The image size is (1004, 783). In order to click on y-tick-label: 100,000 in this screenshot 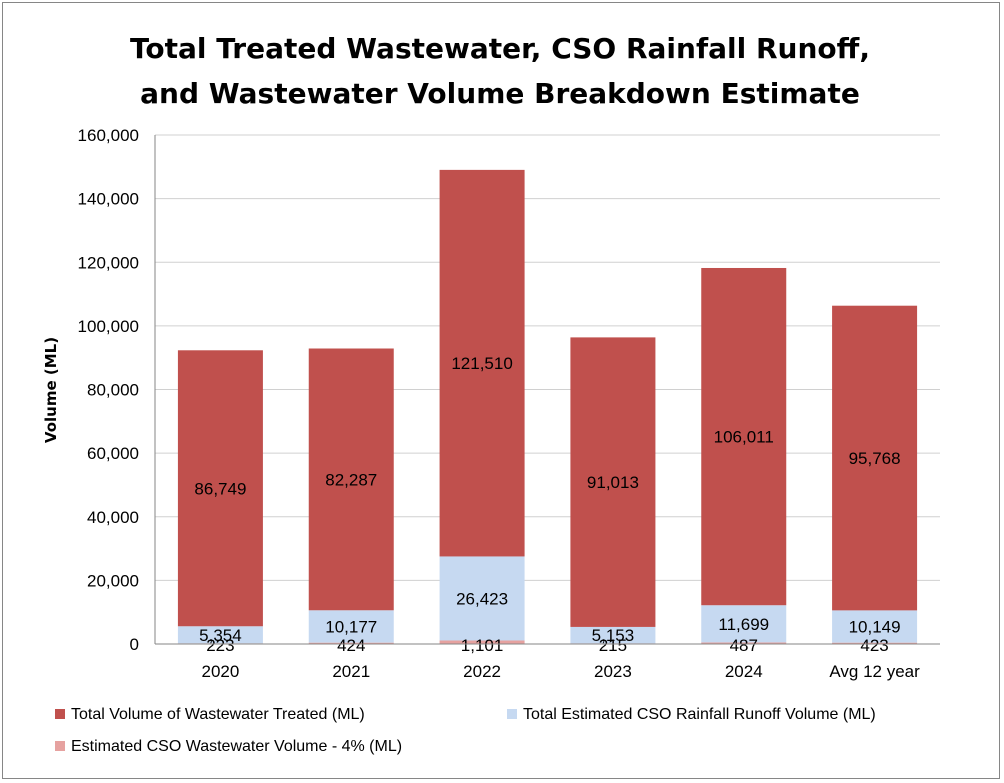, I will do `click(108, 326)`.